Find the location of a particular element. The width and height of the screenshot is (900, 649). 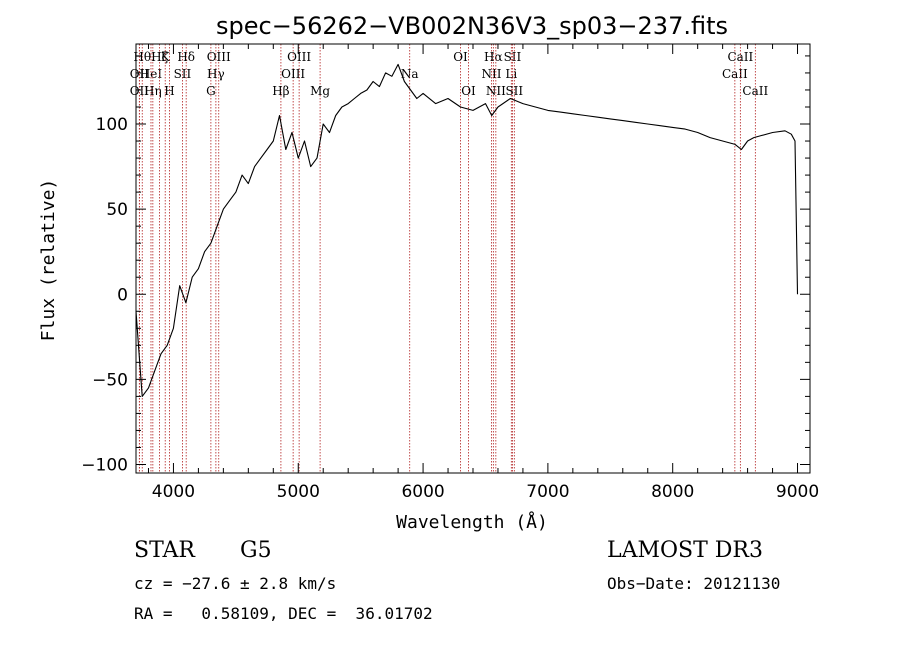

redshift-line: cz = −27.6 ± 2.8 km/s is located at coordinates (235, 583).